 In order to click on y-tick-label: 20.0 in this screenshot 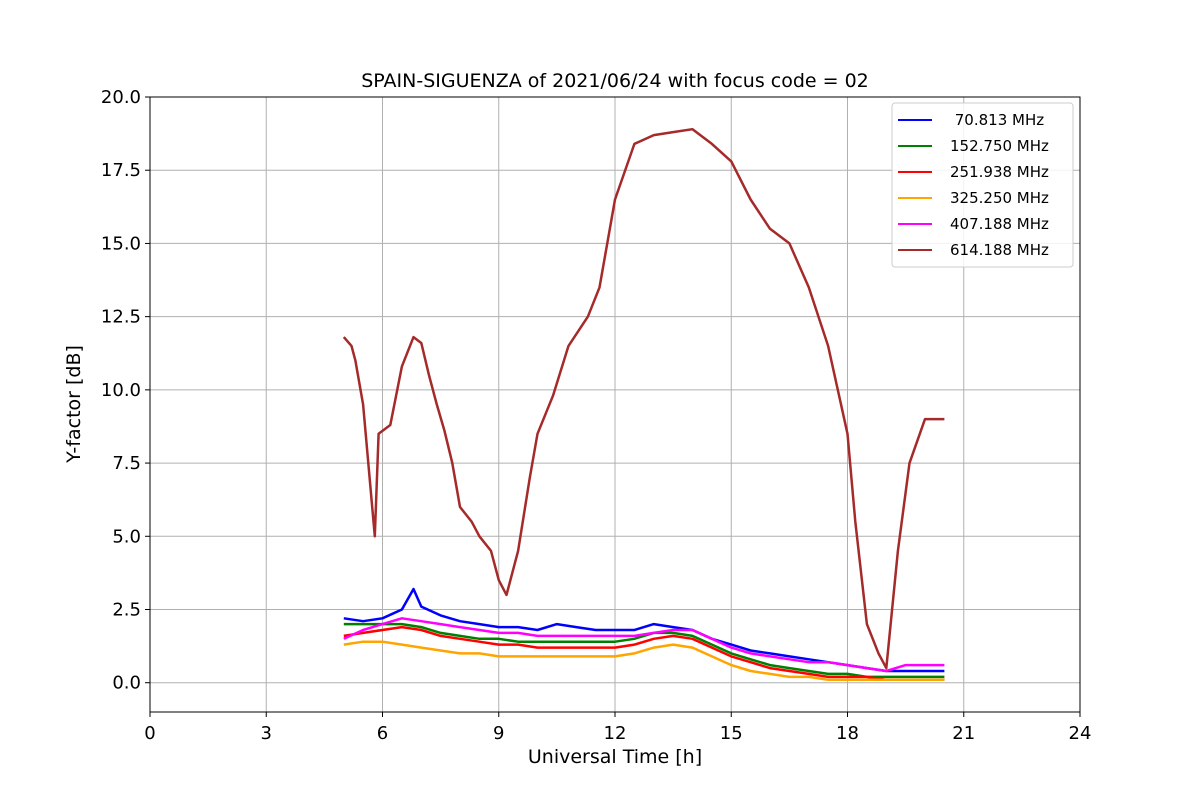, I will do `click(121, 97)`.